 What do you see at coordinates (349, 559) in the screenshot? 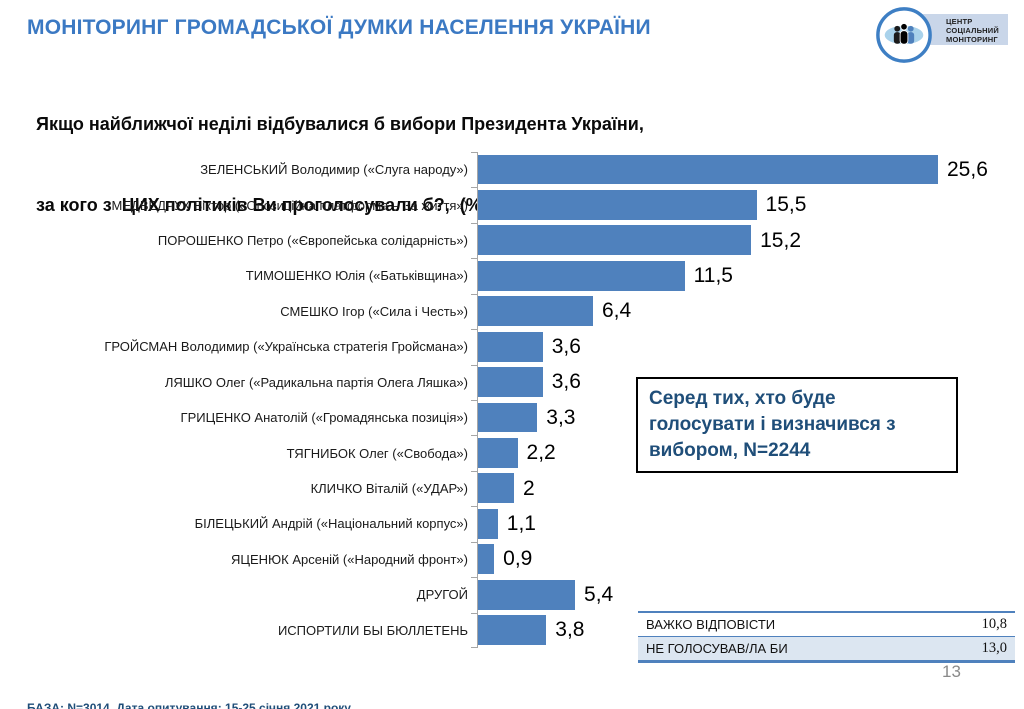
I see `category-label: ЯЦЕНЮК Арсеній («Народний фронт»)` at bounding box center [349, 559].